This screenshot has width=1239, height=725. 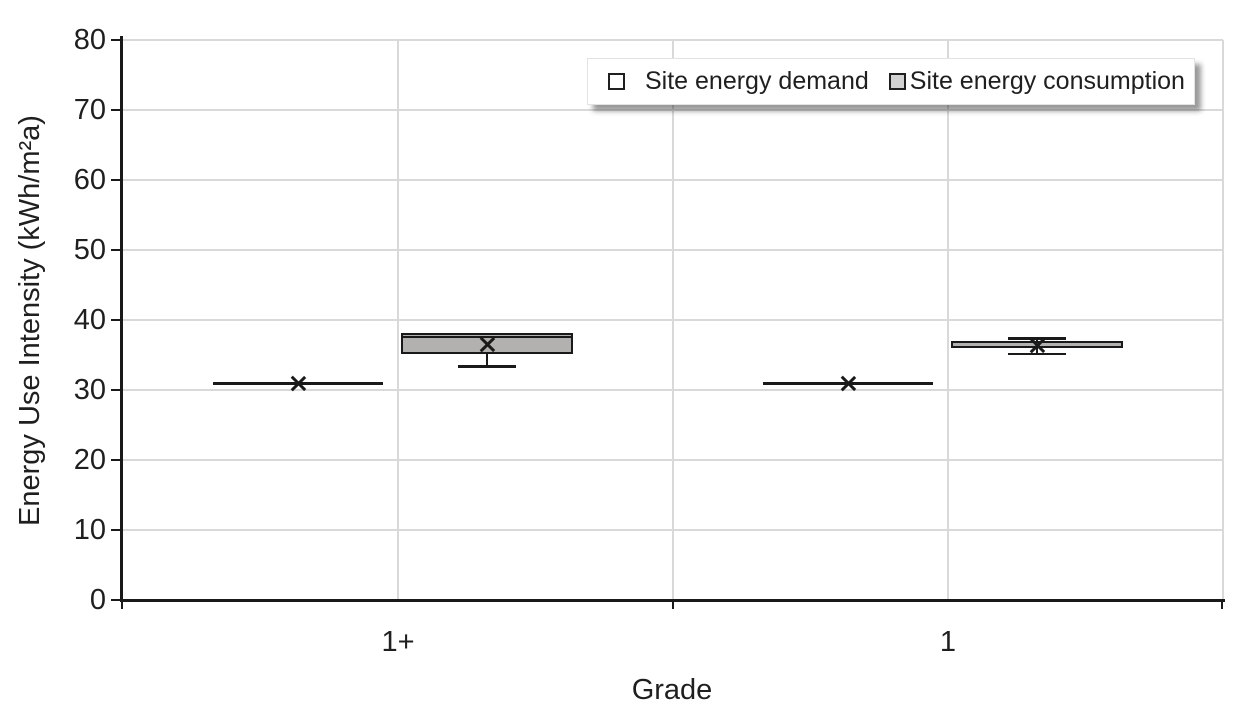 I want to click on x-category-label-1: 1, so click(x=948, y=642).